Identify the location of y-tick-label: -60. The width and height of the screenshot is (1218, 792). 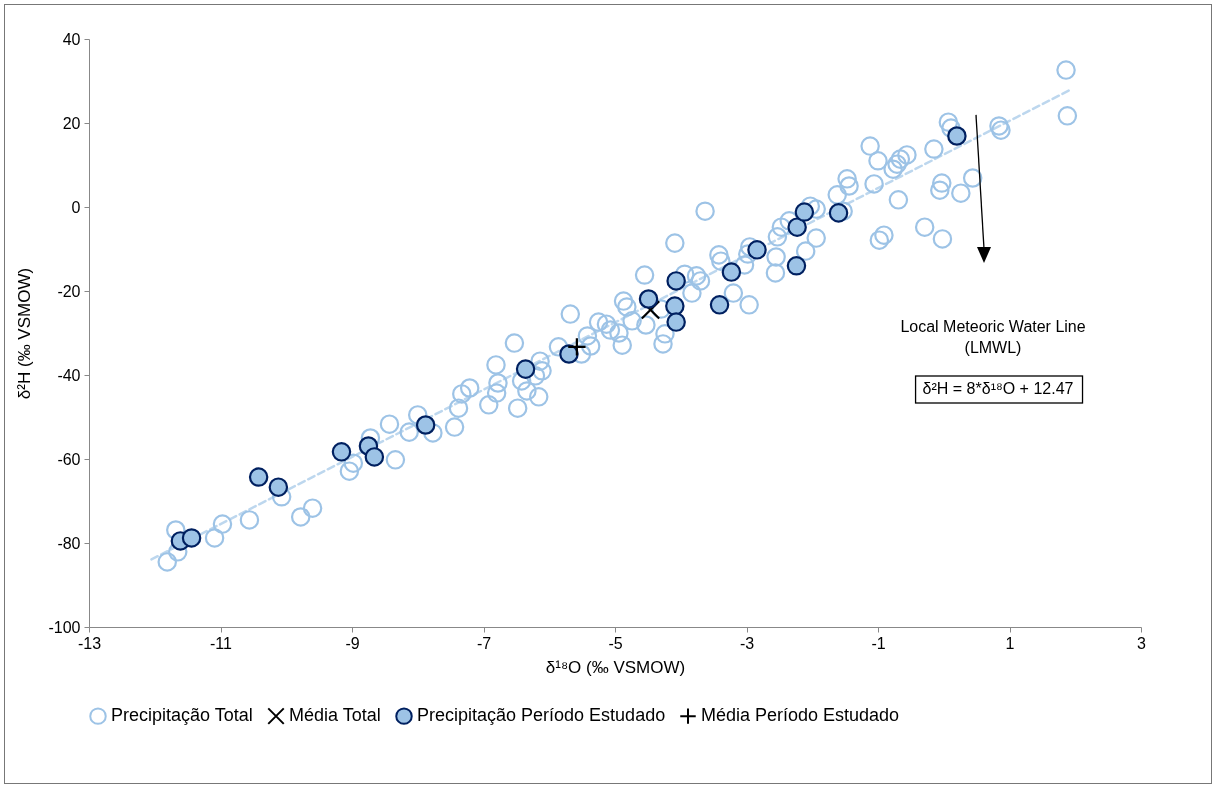
(69, 459).